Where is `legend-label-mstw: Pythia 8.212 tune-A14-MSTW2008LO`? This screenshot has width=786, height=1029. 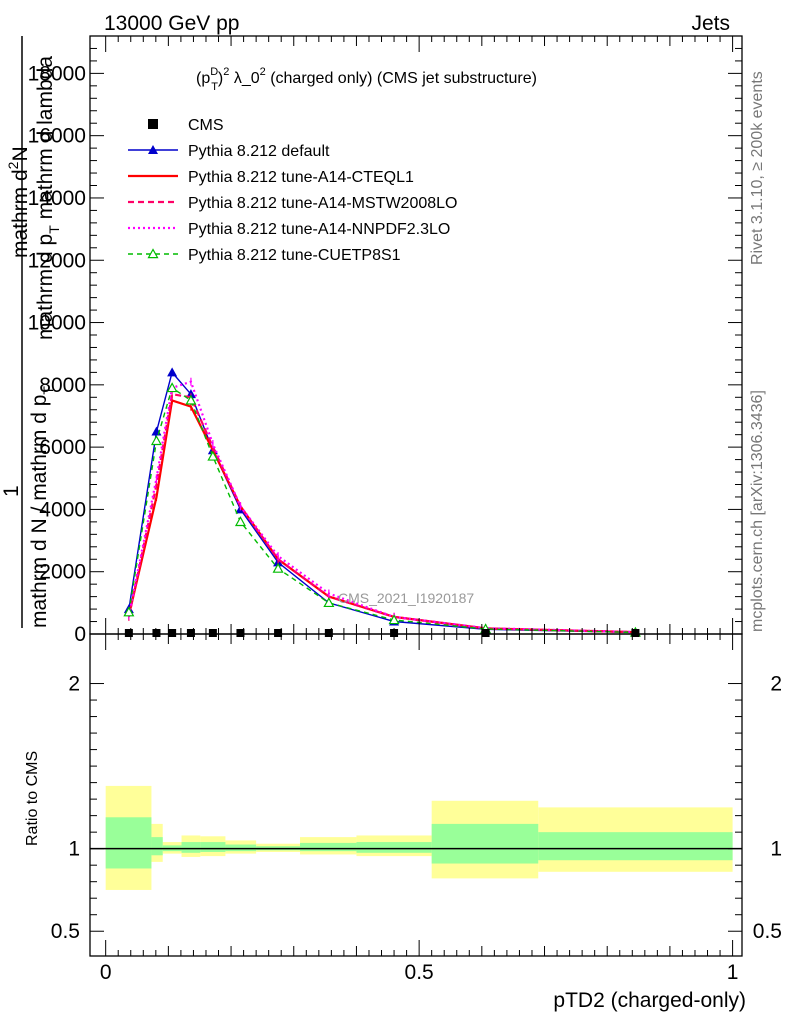 legend-label-mstw: Pythia 8.212 tune-A14-MSTW2008LO is located at coordinates (322, 203).